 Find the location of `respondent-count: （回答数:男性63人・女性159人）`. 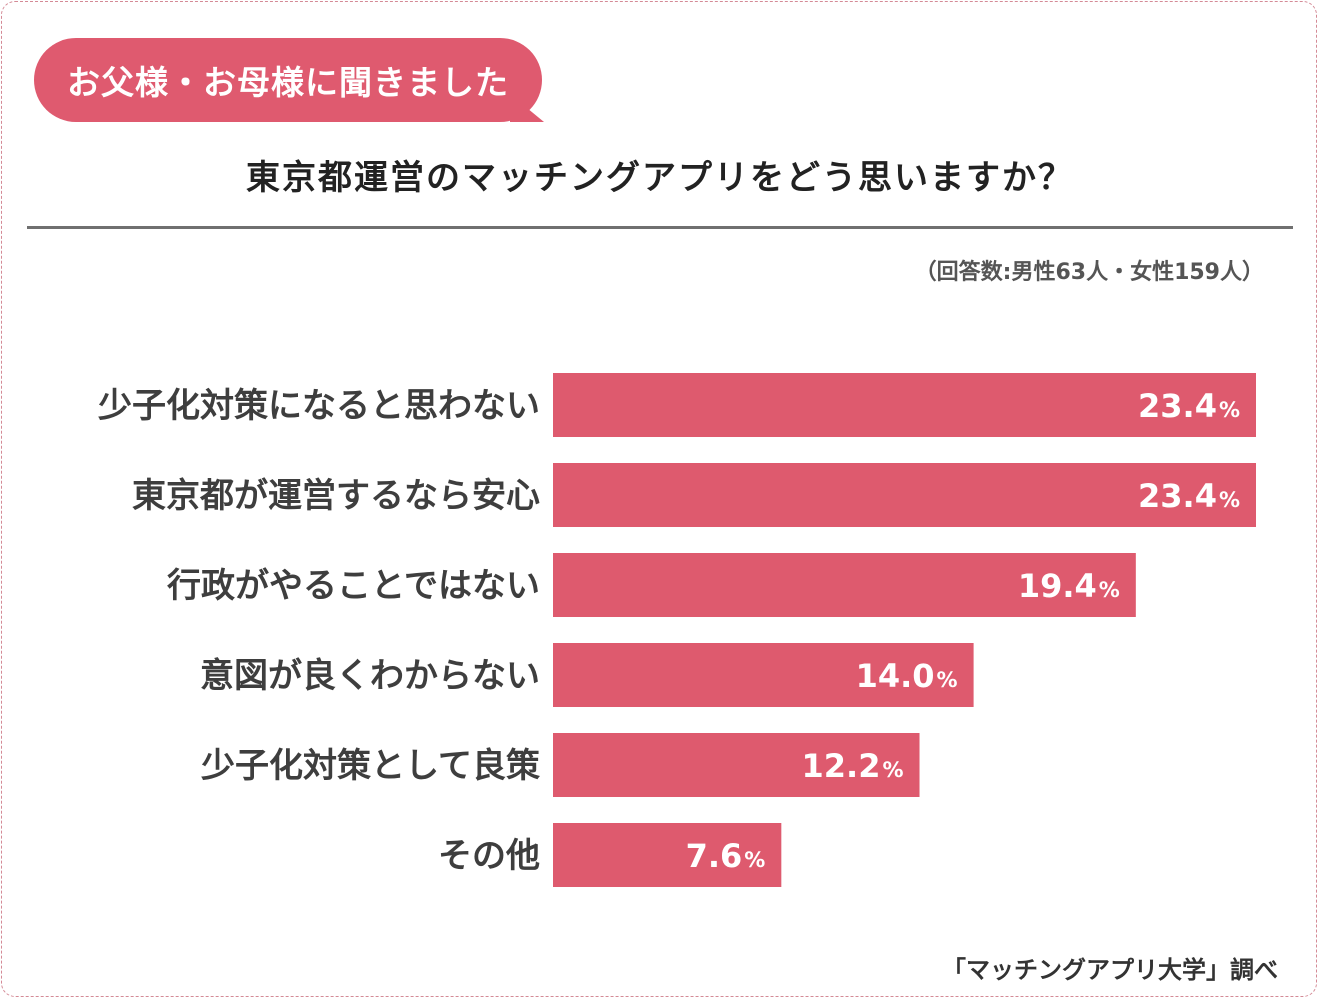

respondent-count: （回答数:男性63人・女性159人） is located at coordinates (1089, 272).